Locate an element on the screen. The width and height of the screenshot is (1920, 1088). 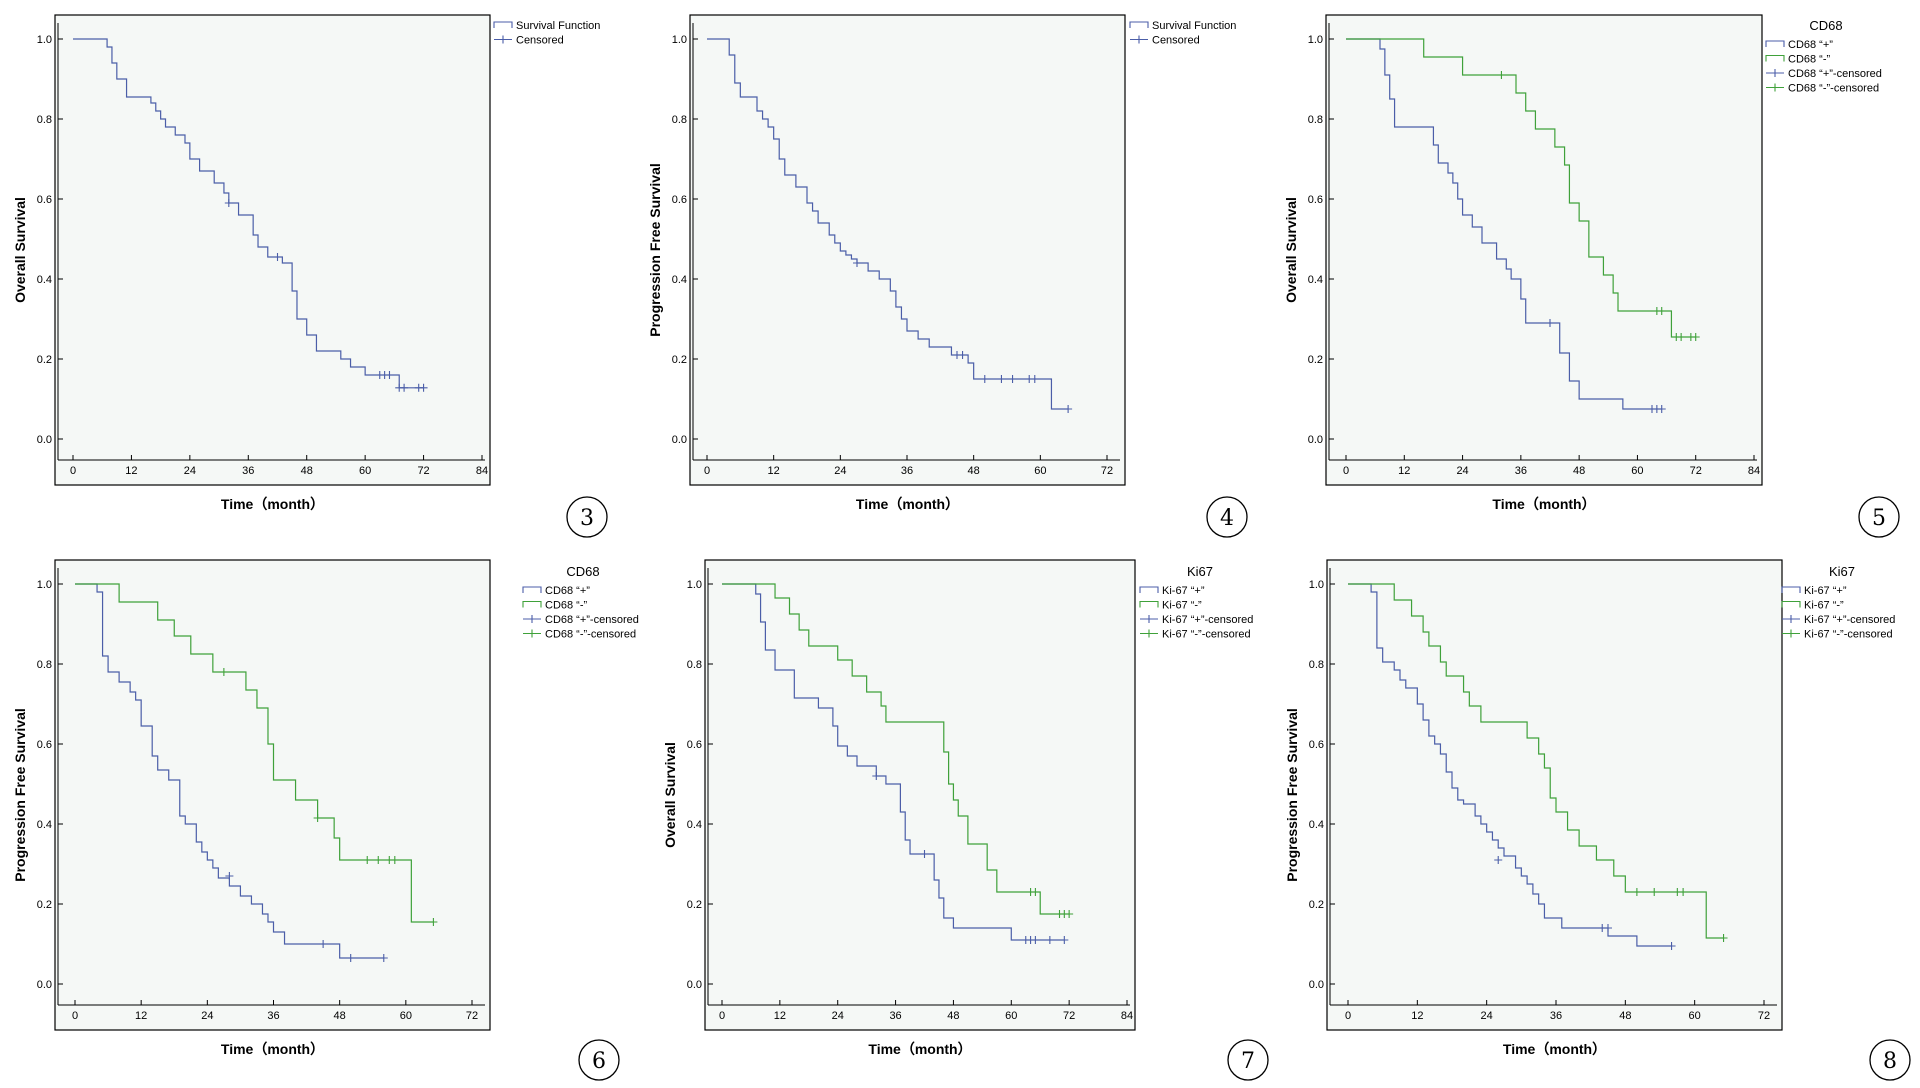
legend-entry: CD68 “+”-censored is located at coordinates (1835, 74).